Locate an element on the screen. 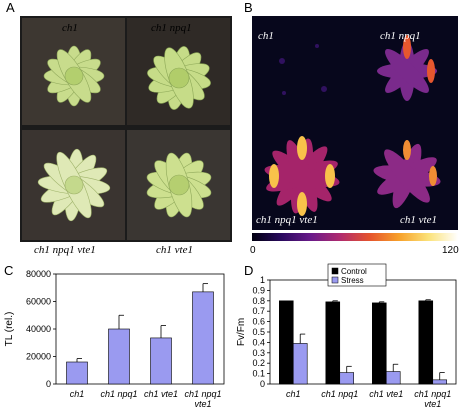 Image resolution: width=462 pixels, height=417 pixels. plant-photo-ch1-vte1 is located at coordinates (178, 185).